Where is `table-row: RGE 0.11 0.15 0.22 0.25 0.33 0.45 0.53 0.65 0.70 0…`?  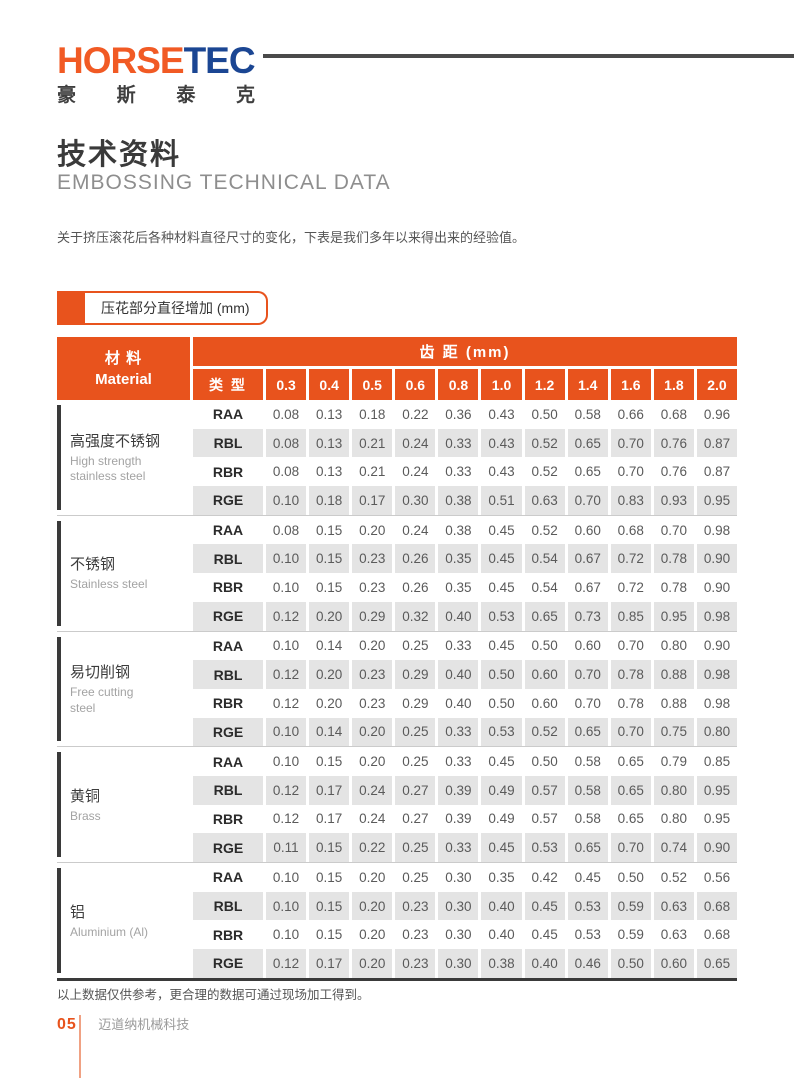
table-row: RGE 0.11 0.15 0.22 0.25 0.33 0.45 0.53 0.65 0.70 0… is located at coordinates (465, 847).